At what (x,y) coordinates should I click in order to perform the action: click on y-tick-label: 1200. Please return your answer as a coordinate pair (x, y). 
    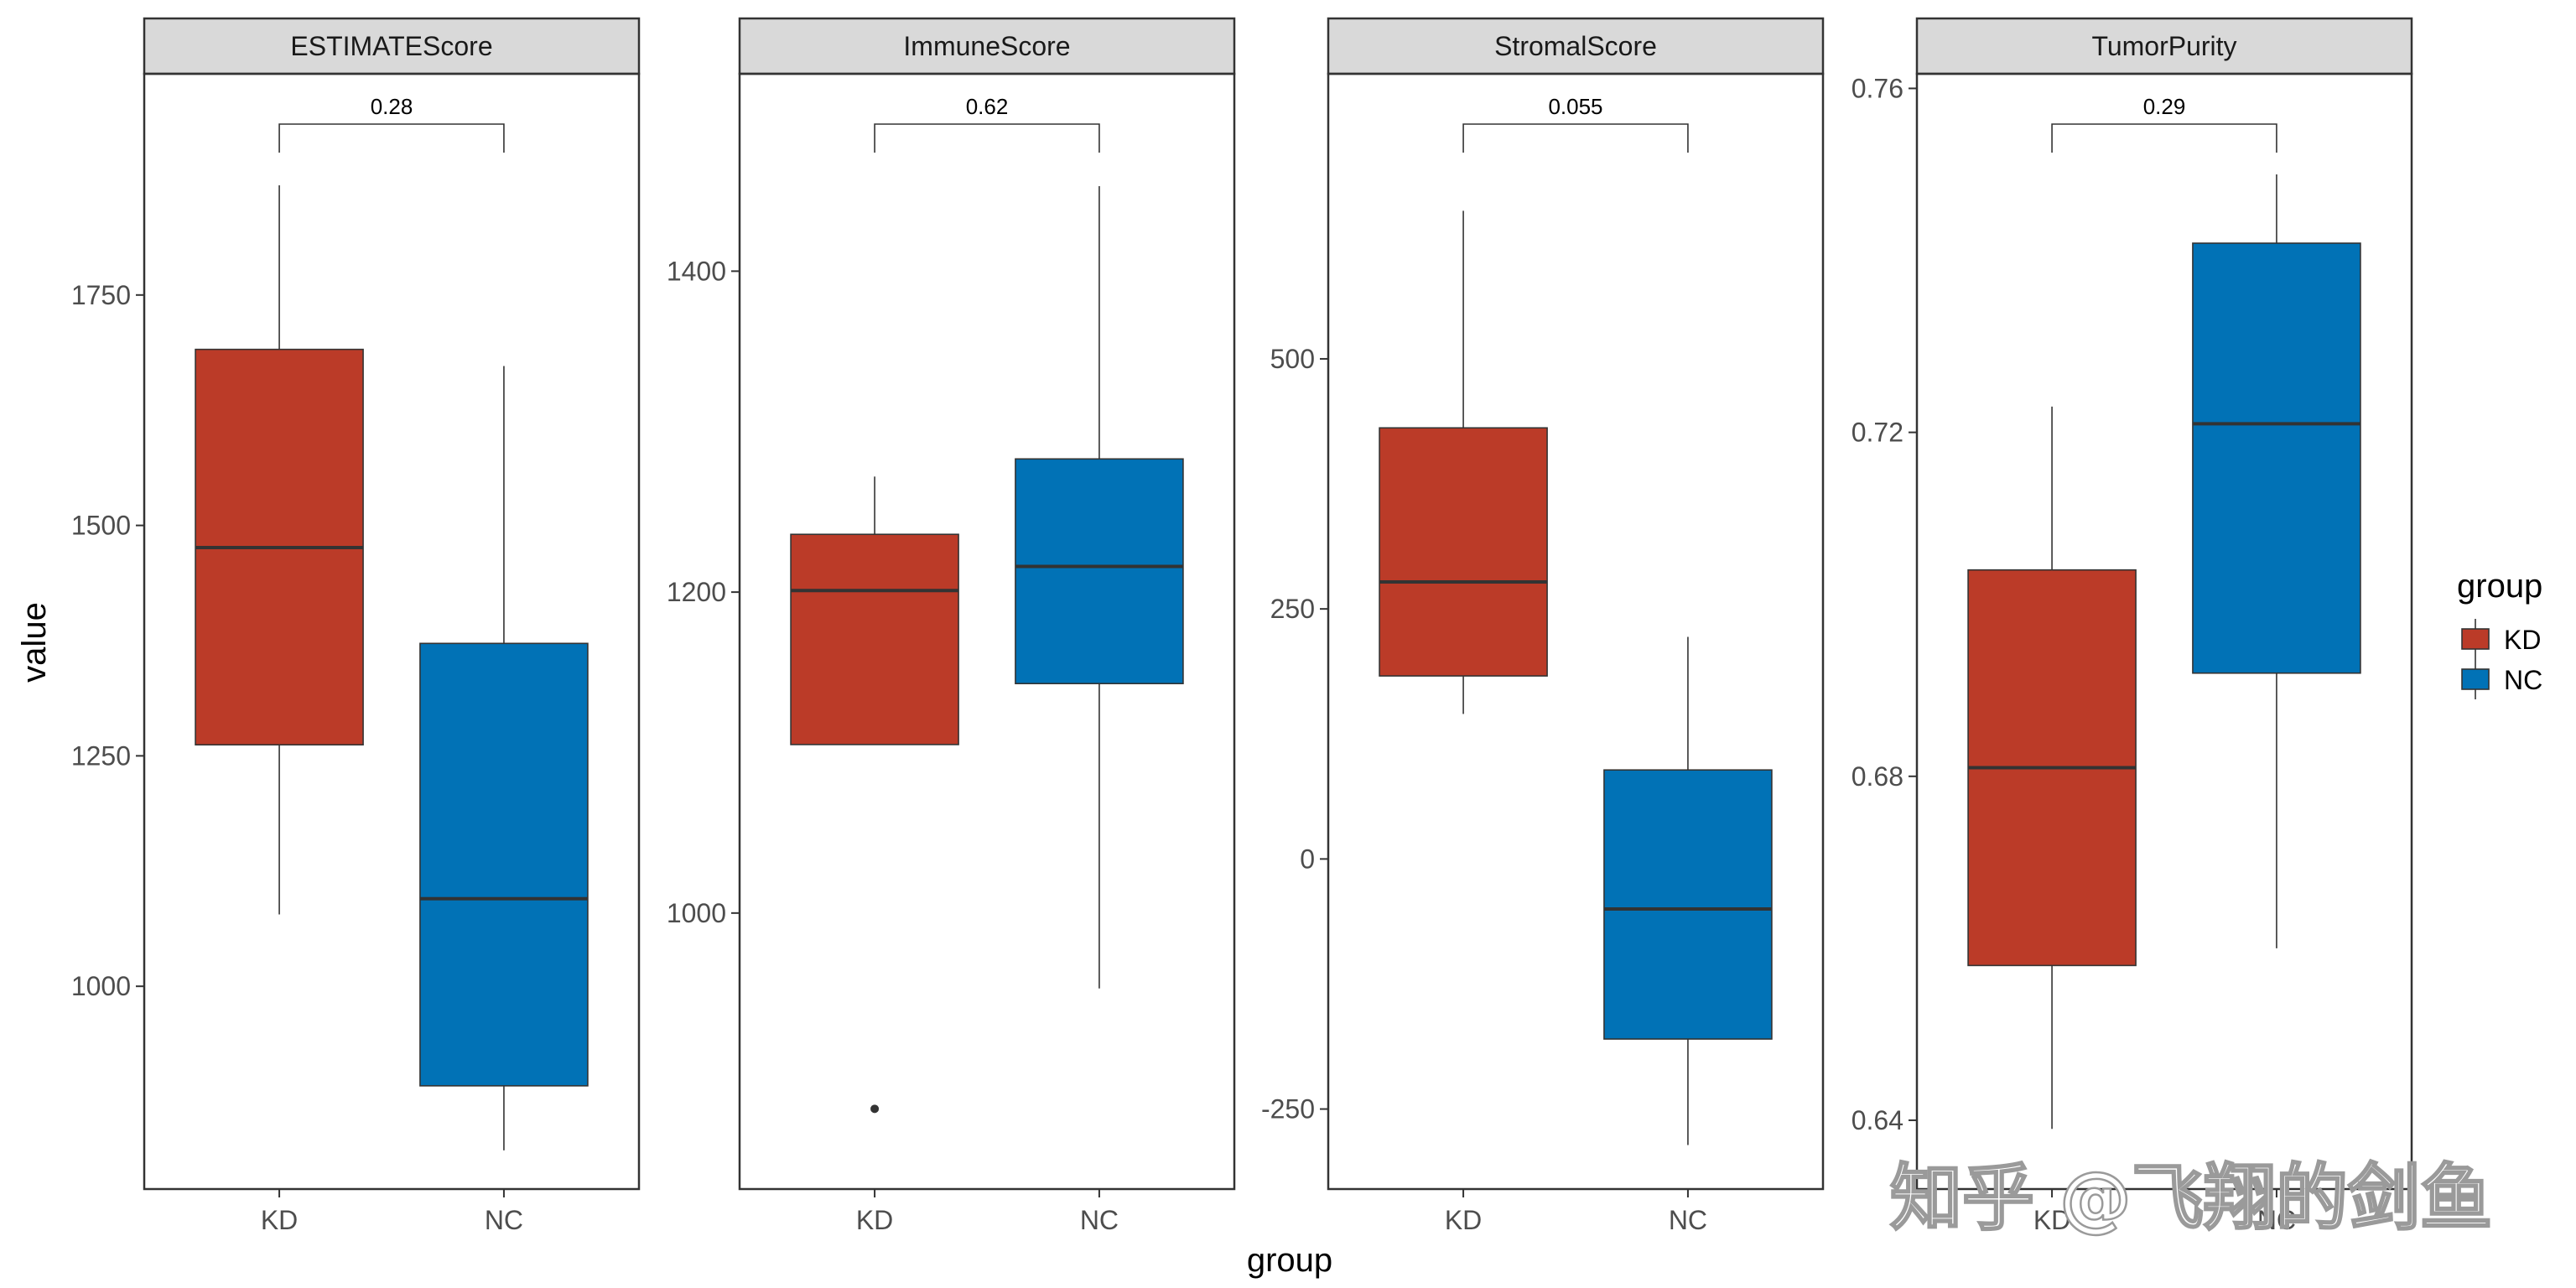
    Looking at the image, I should click on (696, 592).